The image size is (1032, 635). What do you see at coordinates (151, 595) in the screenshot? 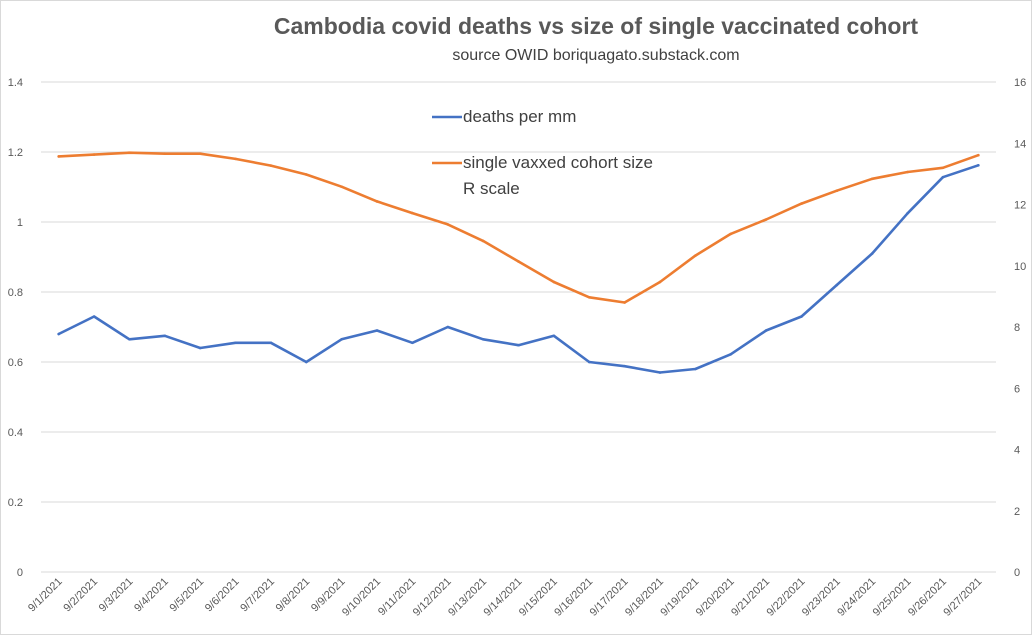
I see `x-tick-label: 9/4/2021` at bounding box center [151, 595].